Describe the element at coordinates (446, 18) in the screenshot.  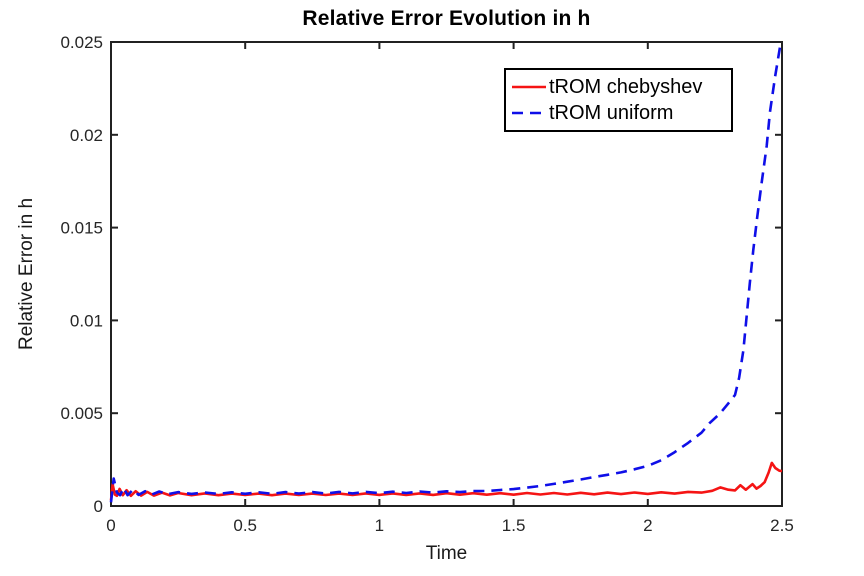
I see `chart-title: Relative Error Evolution in h` at that location.